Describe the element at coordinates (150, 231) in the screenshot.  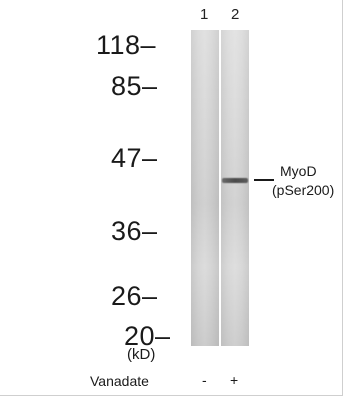
I see `marker-36-tick: –` at that location.